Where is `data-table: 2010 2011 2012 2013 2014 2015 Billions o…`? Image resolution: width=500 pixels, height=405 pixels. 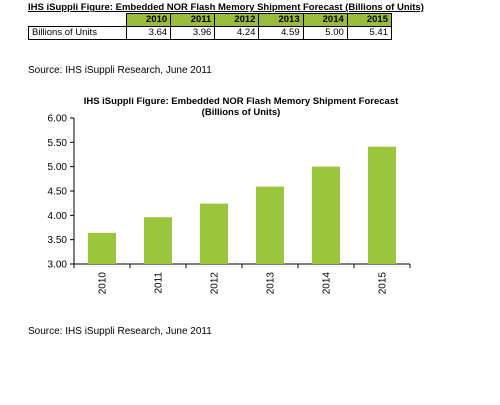
data-table: 2010 2011 2012 2013 2014 2015 Billions o… is located at coordinates (210, 26).